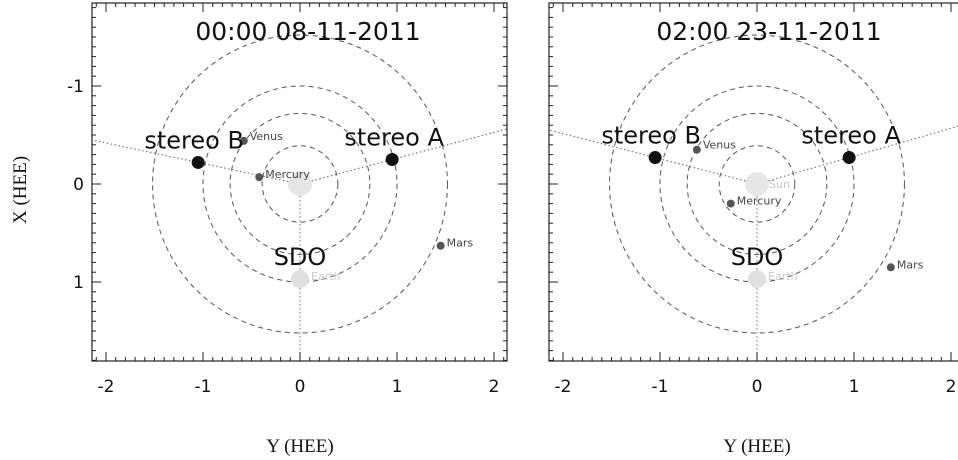 The image size is (958, 460). I want to click on sun-label: Sun, so click(779, 184).